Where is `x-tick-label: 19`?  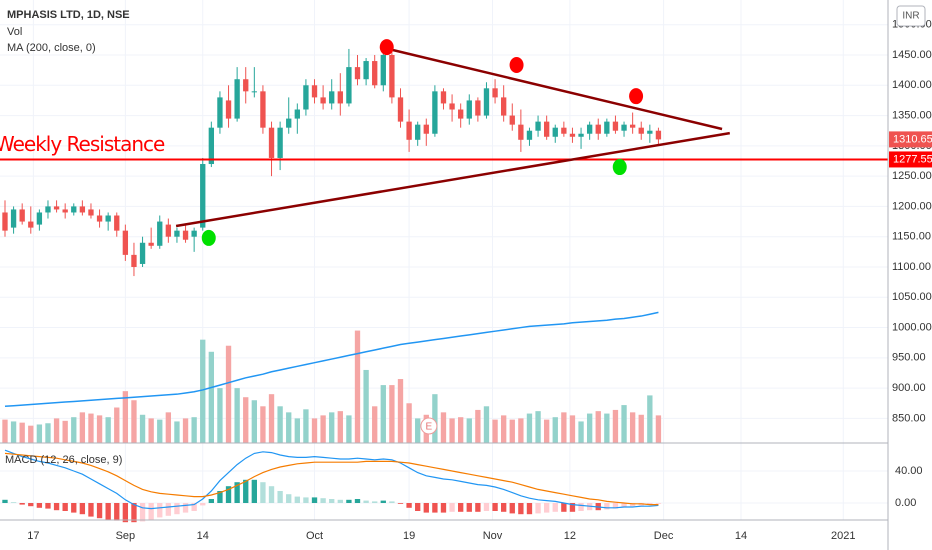 x-tick-label: 19 is located at coordinates (409, 536).